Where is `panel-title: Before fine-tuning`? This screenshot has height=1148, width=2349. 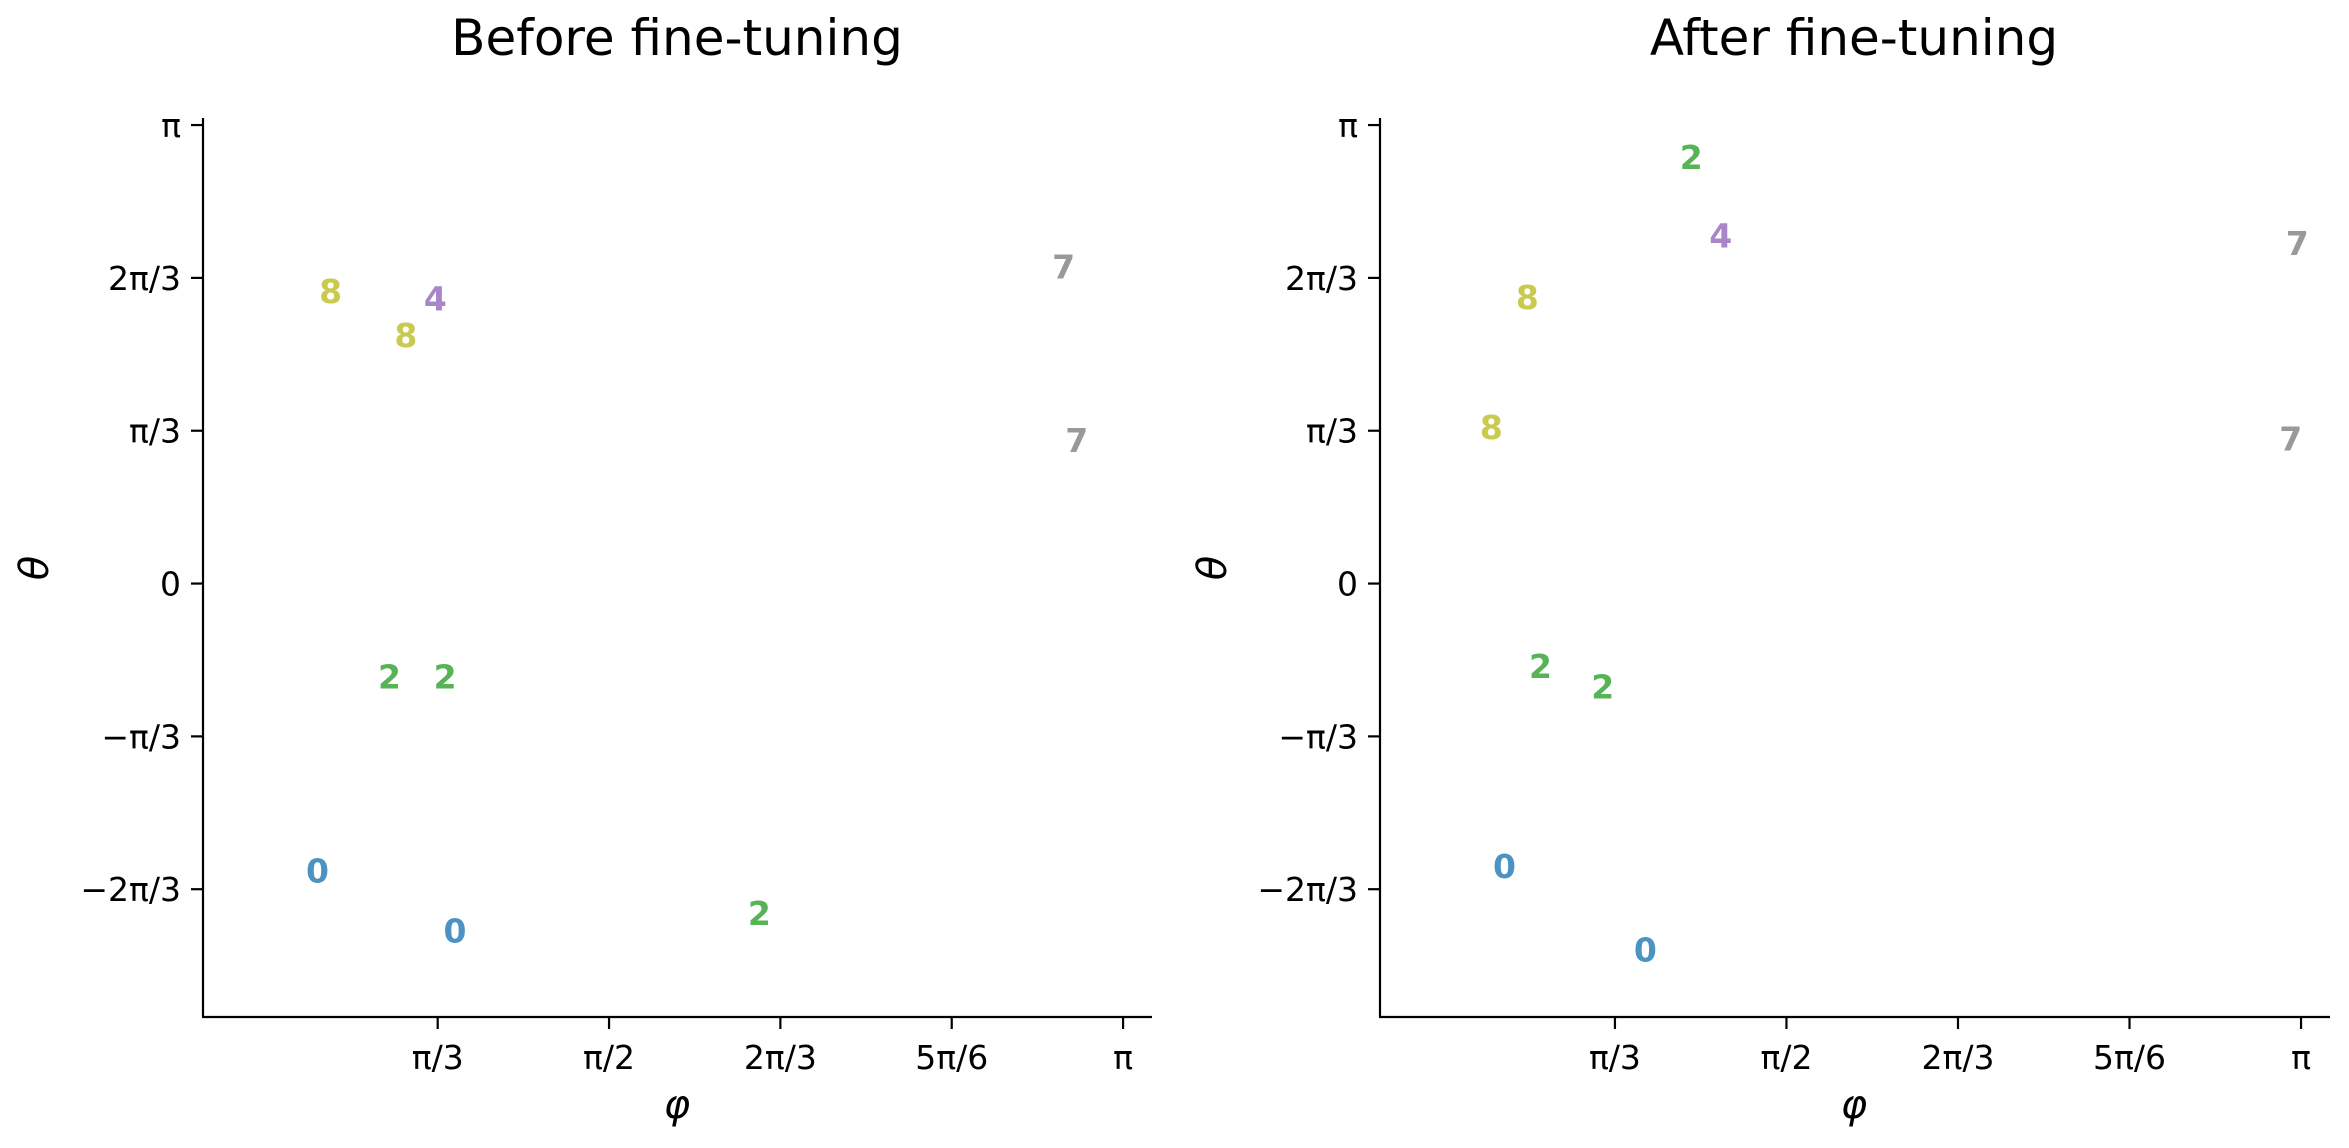 panel-title: Before fine-tuning is located at coordinates (677, 38).